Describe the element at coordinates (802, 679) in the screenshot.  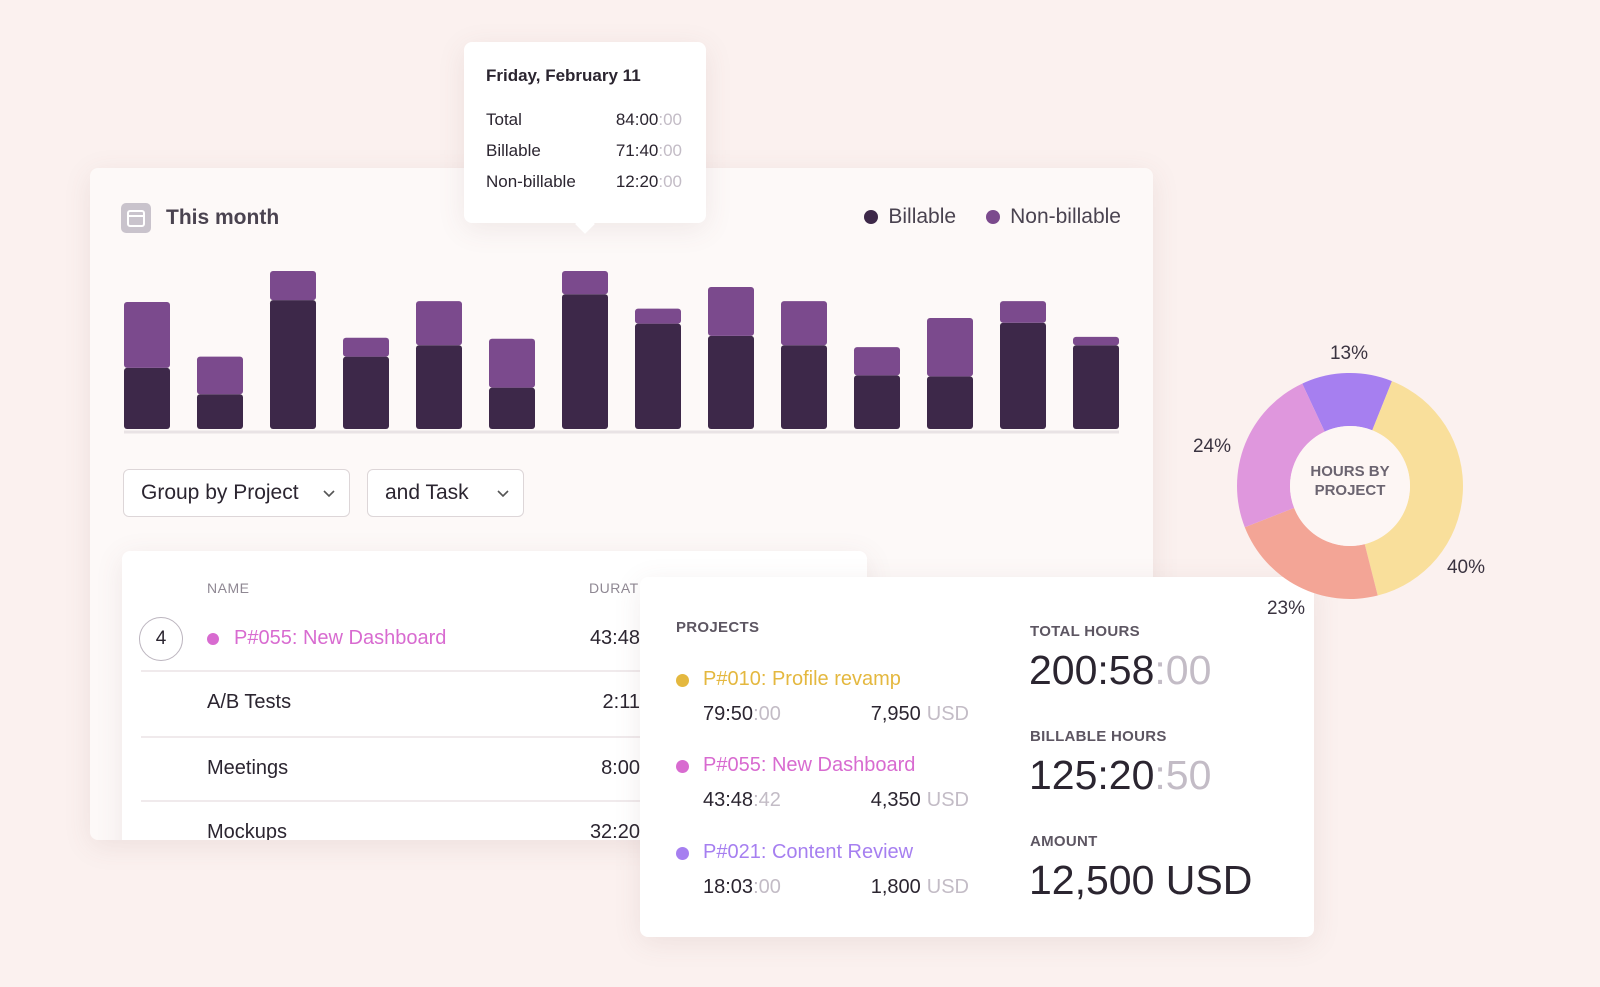
I see `project-name: P#010: Profile revamp` at that location.